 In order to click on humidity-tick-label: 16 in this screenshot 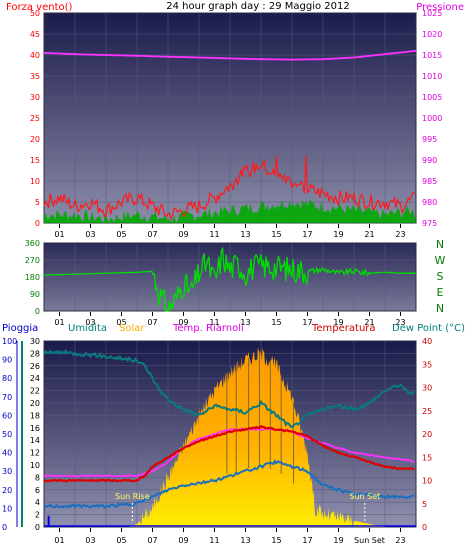, I will do `click(35, 428)`.